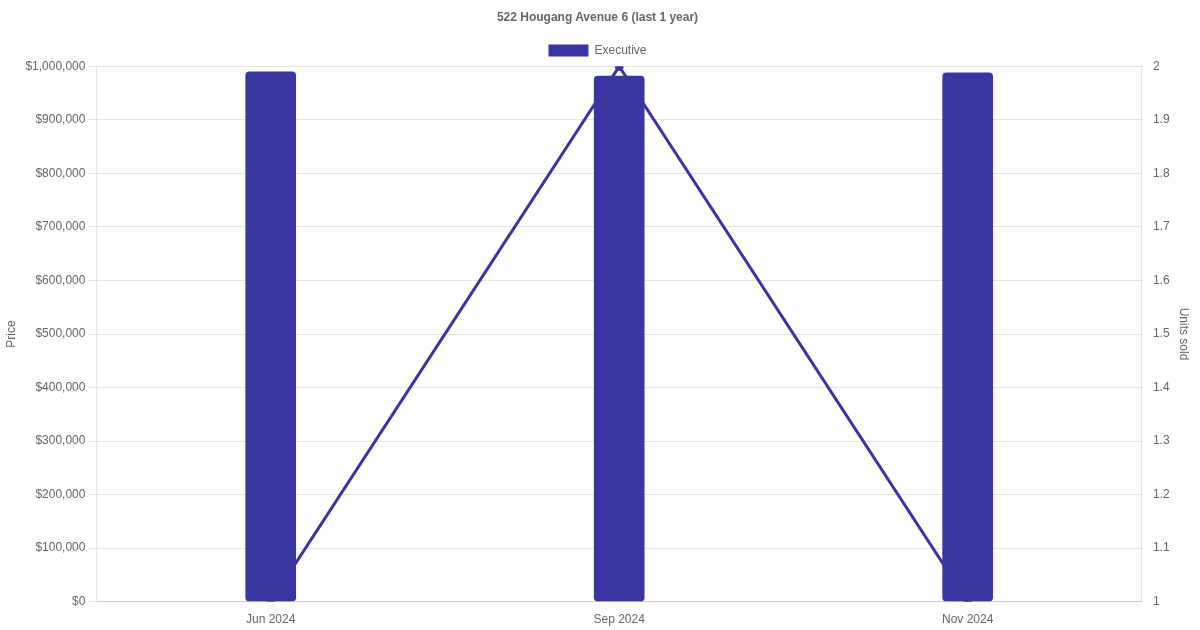 This screenshot has height=630, width=1200. What do you see at coordinates (1161, 386) in the screenshot?
I see `y2-tick-label: 1.4` at bounding box center [1161, 386].